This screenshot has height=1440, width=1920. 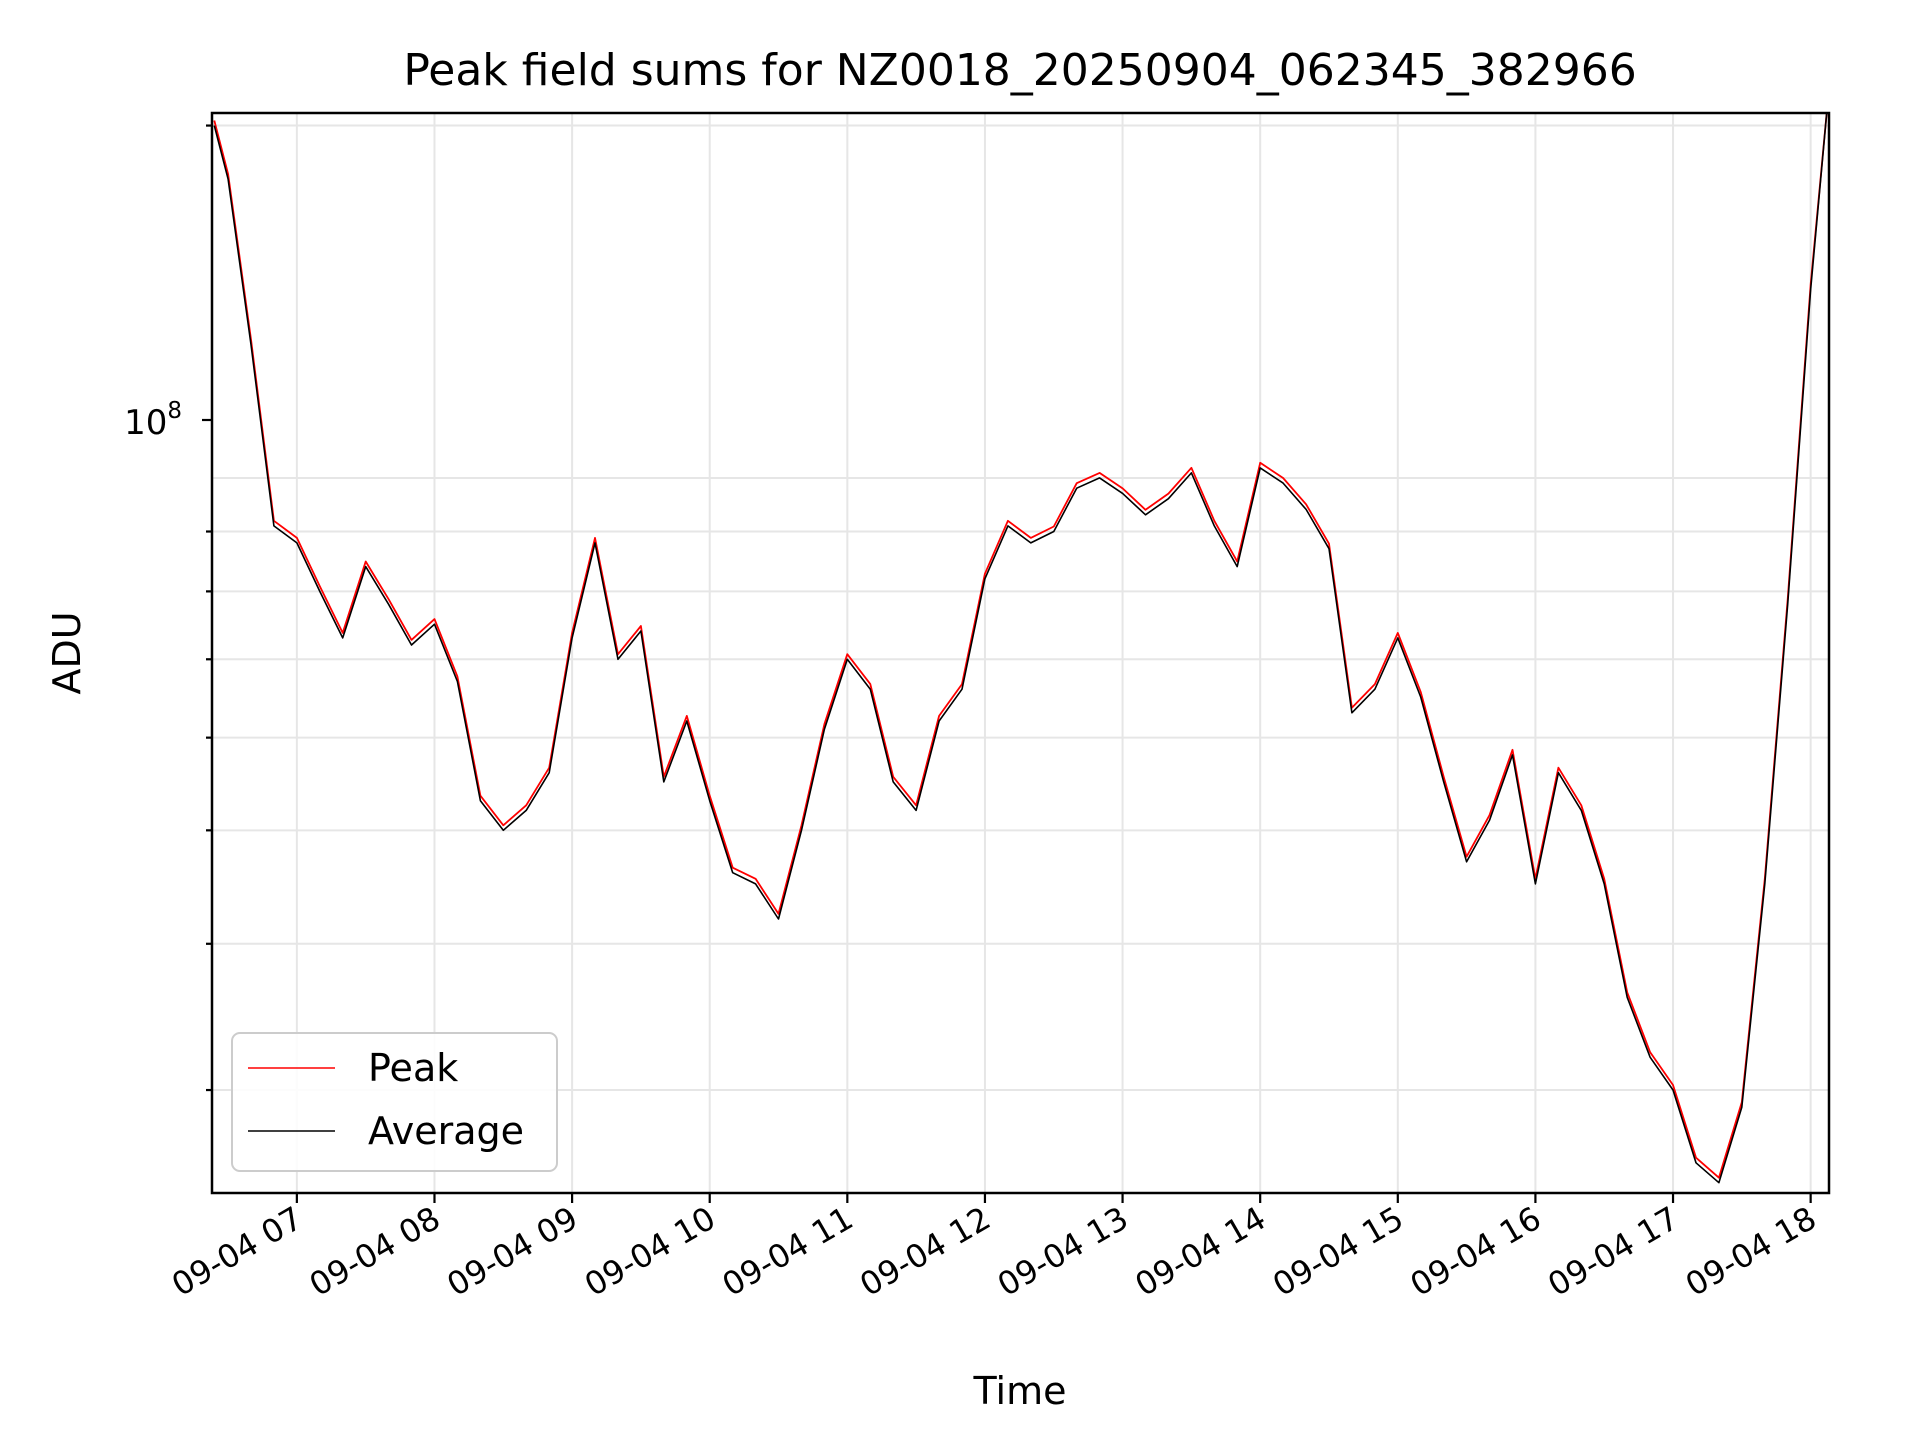 I want to click on legend-label-average: Average, so click(x=446, y=1131).